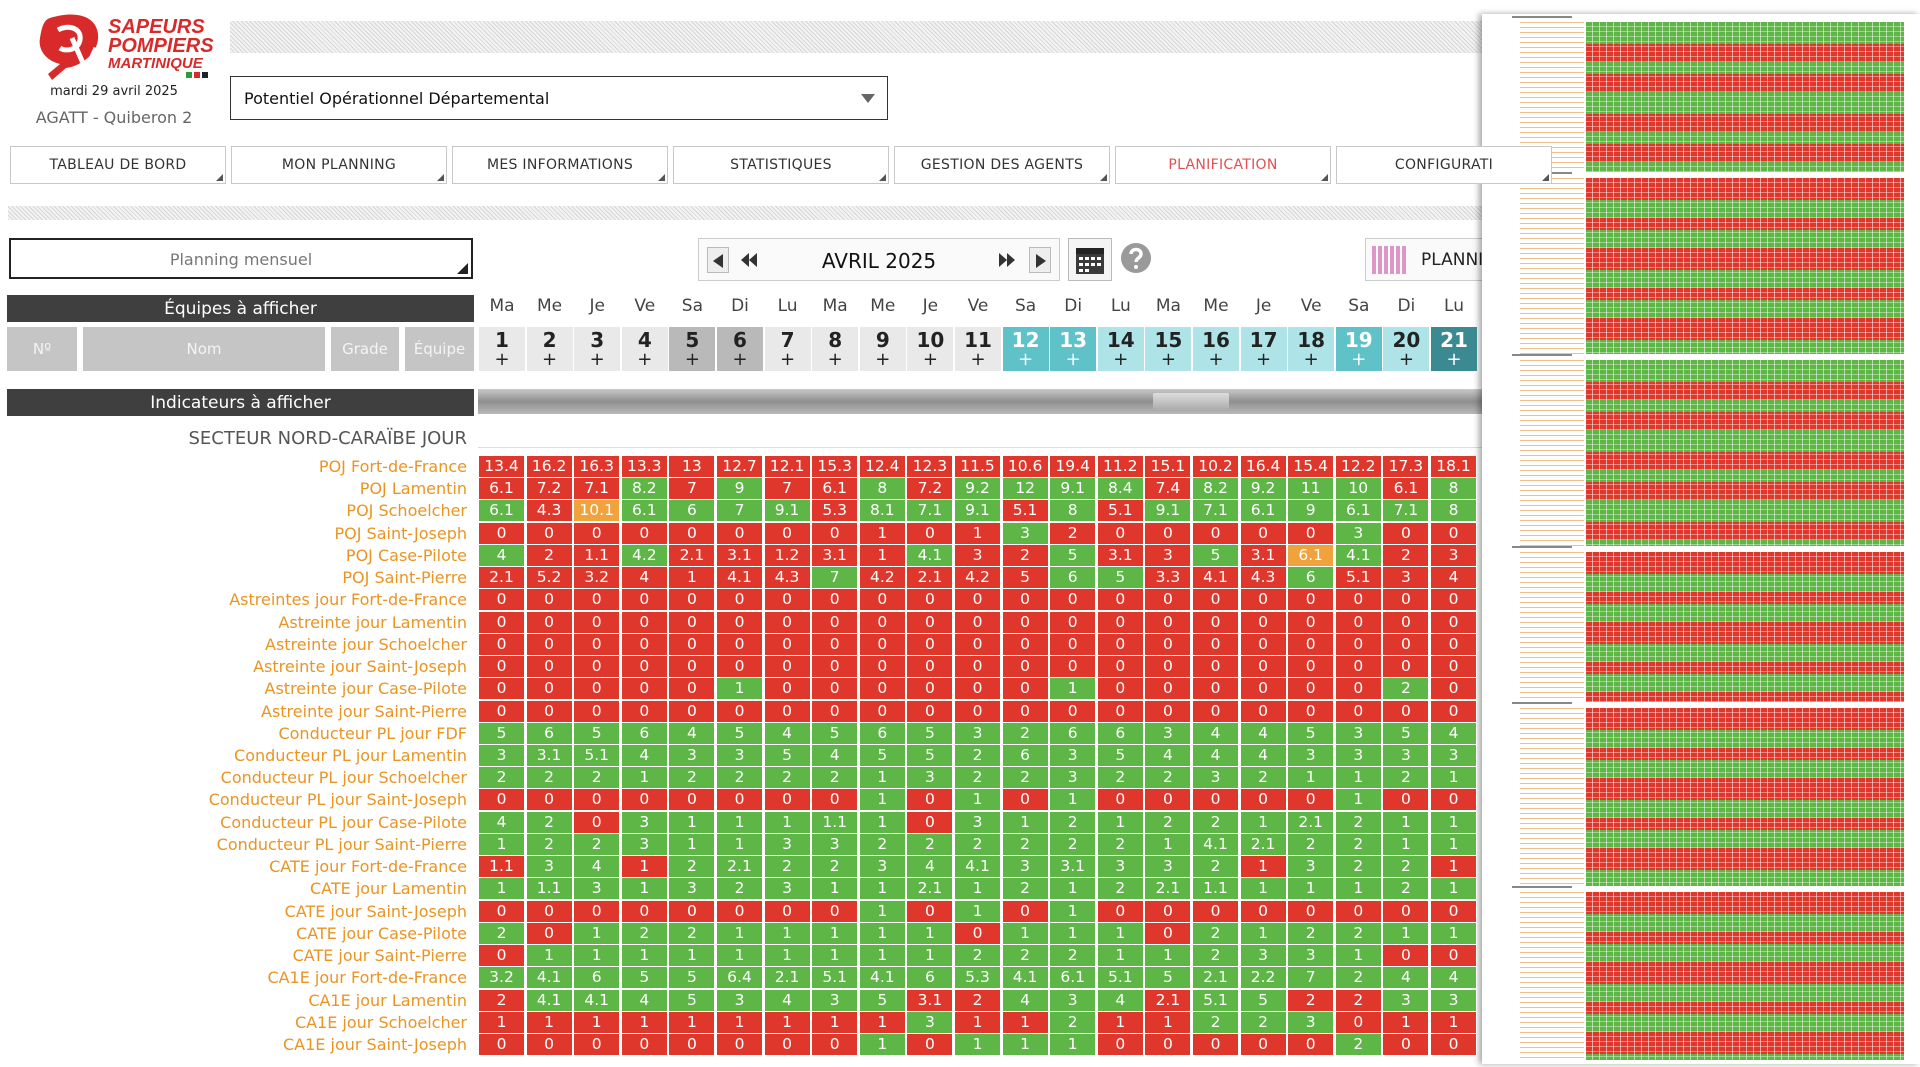  What do you see at coordinates (1008, 260) in the screenshot?
I see `next-year` at bounding box center [1008, 260].